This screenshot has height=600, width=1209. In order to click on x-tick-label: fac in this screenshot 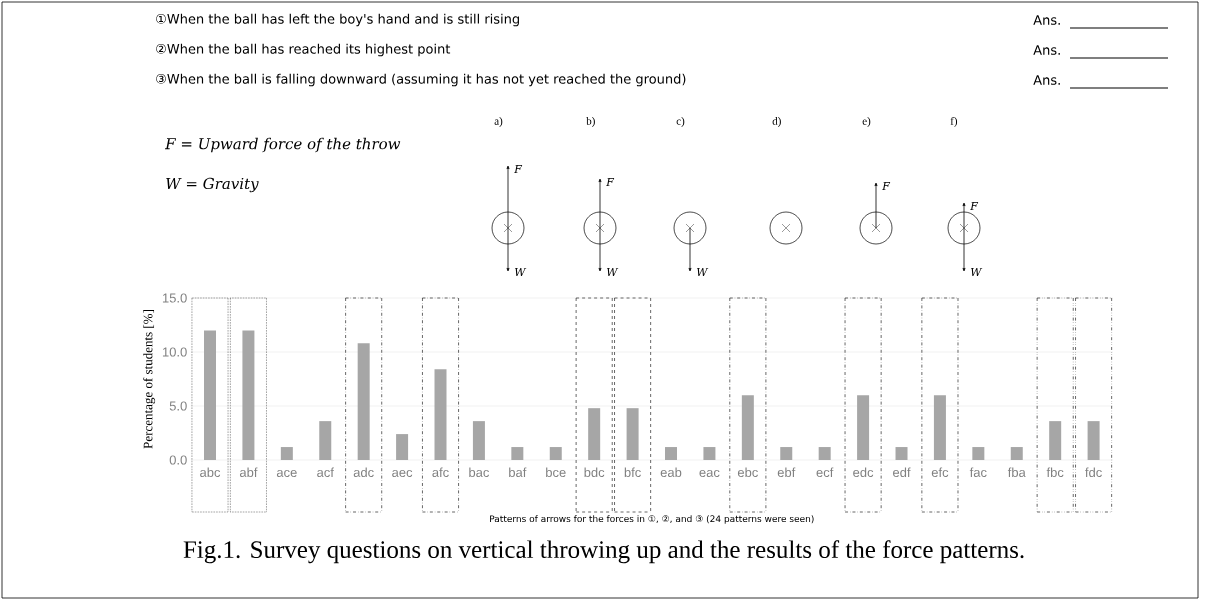, I will do `click(978, 472)`.